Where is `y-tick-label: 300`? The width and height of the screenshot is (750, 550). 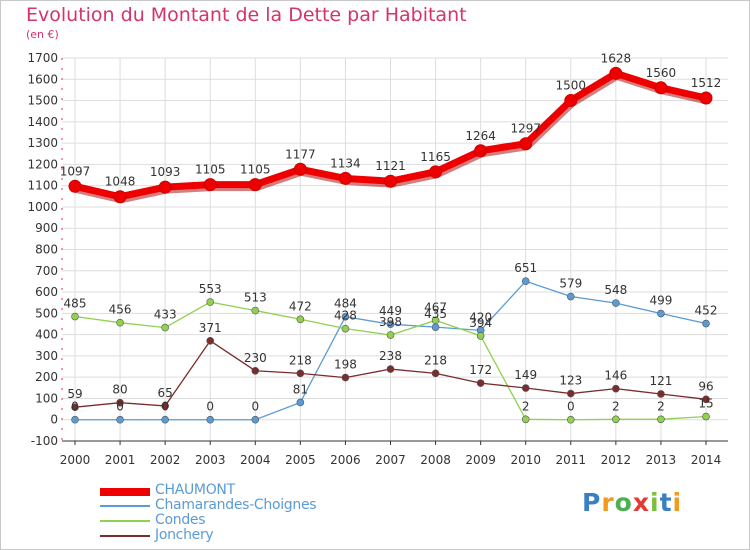
y-tick-label: 300 is located at coordinates (46, 356).